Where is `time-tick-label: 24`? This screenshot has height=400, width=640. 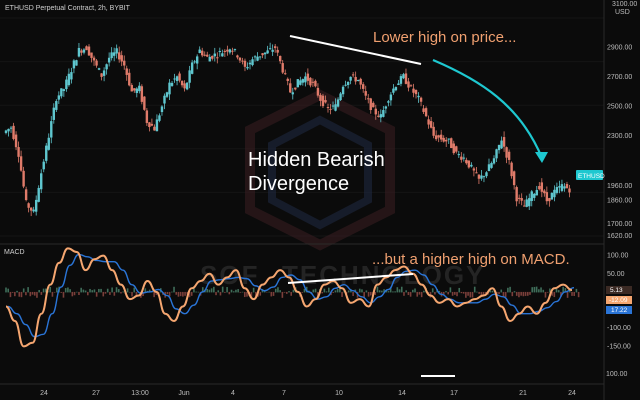
time-tick-label: 24 is located at coordinates (44, 393).